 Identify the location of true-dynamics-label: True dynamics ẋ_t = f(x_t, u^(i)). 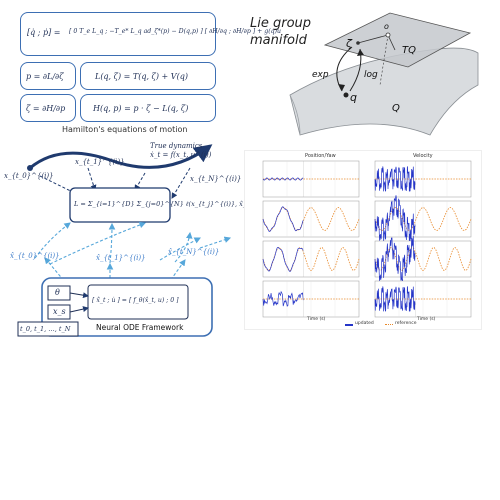
(181, 150).